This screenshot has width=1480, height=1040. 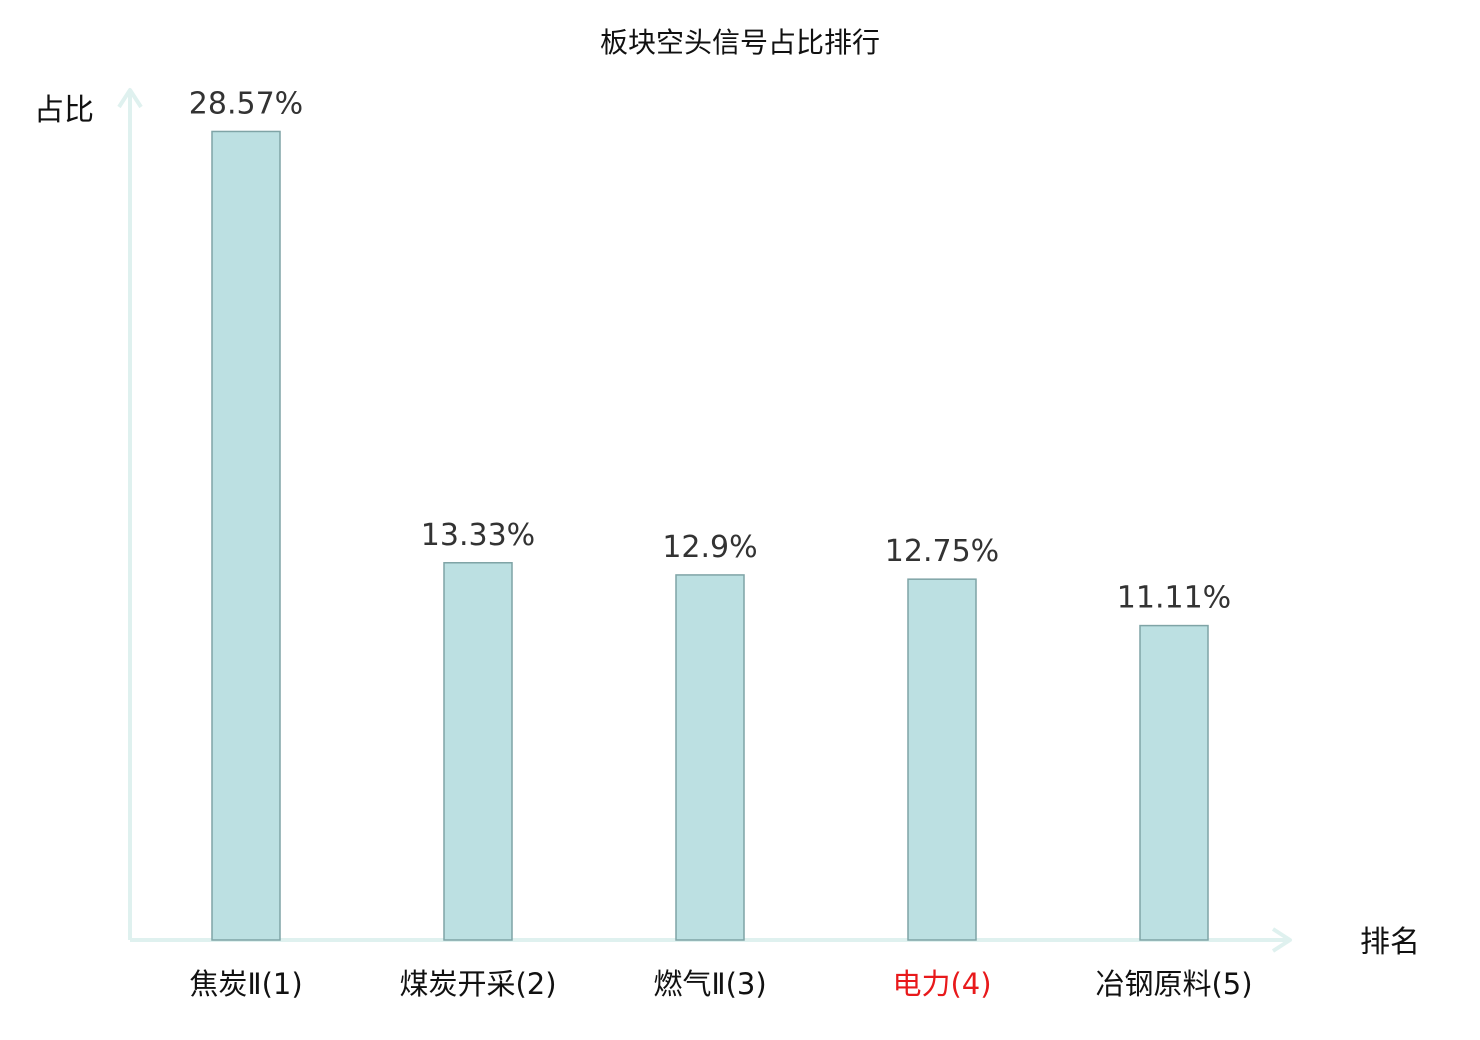 What do you see at coordinates (942, 551) in the screenshot?
I see `value-label-4: 12.75%` at bounding box center [942, 551].